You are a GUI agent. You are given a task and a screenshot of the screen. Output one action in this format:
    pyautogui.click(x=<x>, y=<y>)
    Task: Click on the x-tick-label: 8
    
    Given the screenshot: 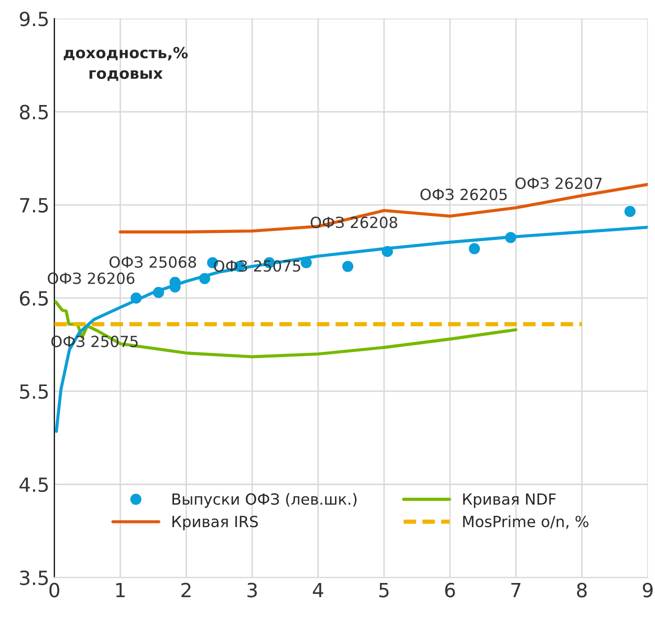 What is the action you would take?
    pyautogui.click(x=581, y=590)
    